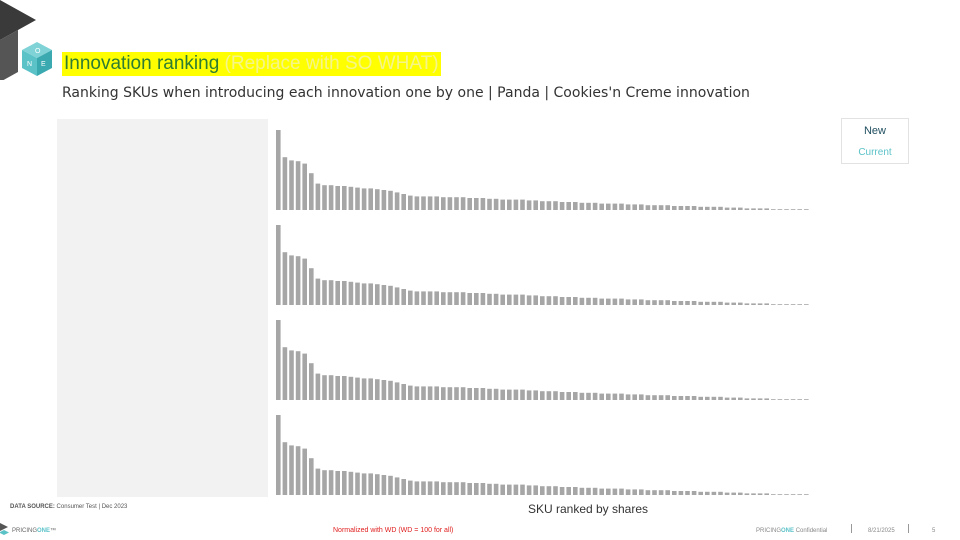 The width and height of the screenshot is (960, 540). Describe the element at coordinates (934, 531) in the screenshot. I see `page-number: 5` at that location.